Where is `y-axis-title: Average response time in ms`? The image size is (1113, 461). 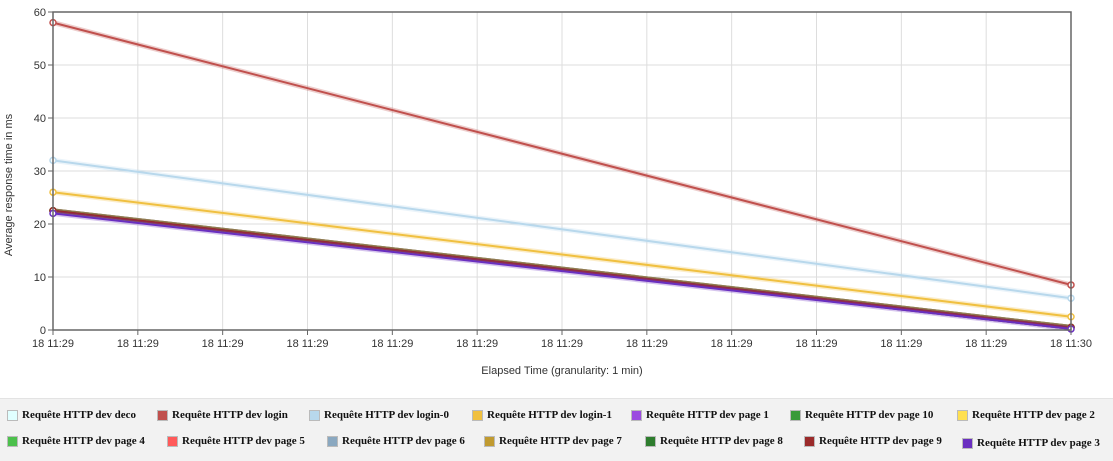
y-axis-title: Average response time in ms is located at coordinates (9, 184).